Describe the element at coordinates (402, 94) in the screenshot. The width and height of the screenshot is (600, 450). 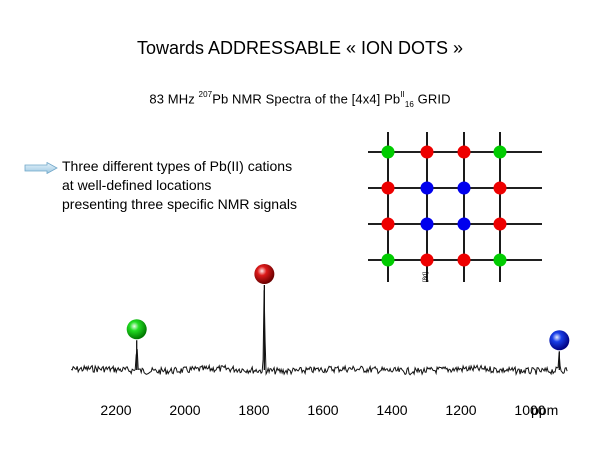
I see `oxidation-state: II` at that location.